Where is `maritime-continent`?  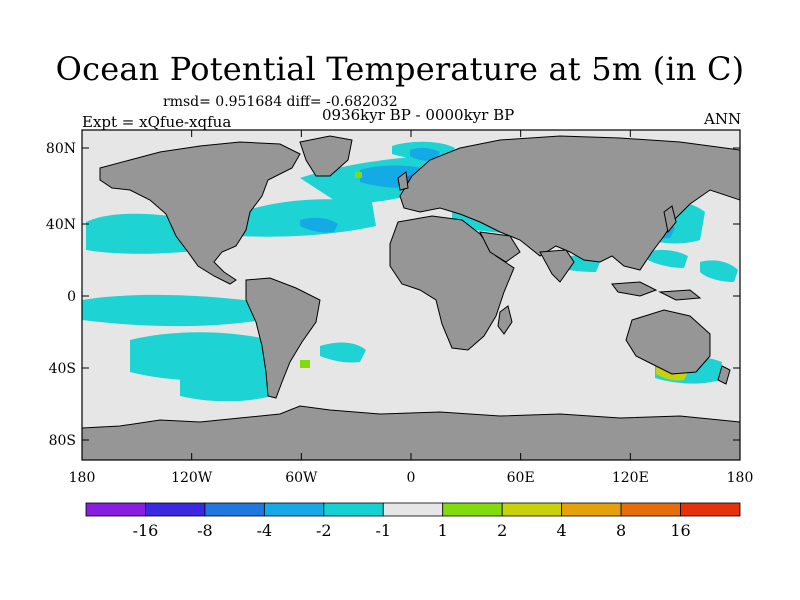
maritime-continent is located at coordinates (656, 291).